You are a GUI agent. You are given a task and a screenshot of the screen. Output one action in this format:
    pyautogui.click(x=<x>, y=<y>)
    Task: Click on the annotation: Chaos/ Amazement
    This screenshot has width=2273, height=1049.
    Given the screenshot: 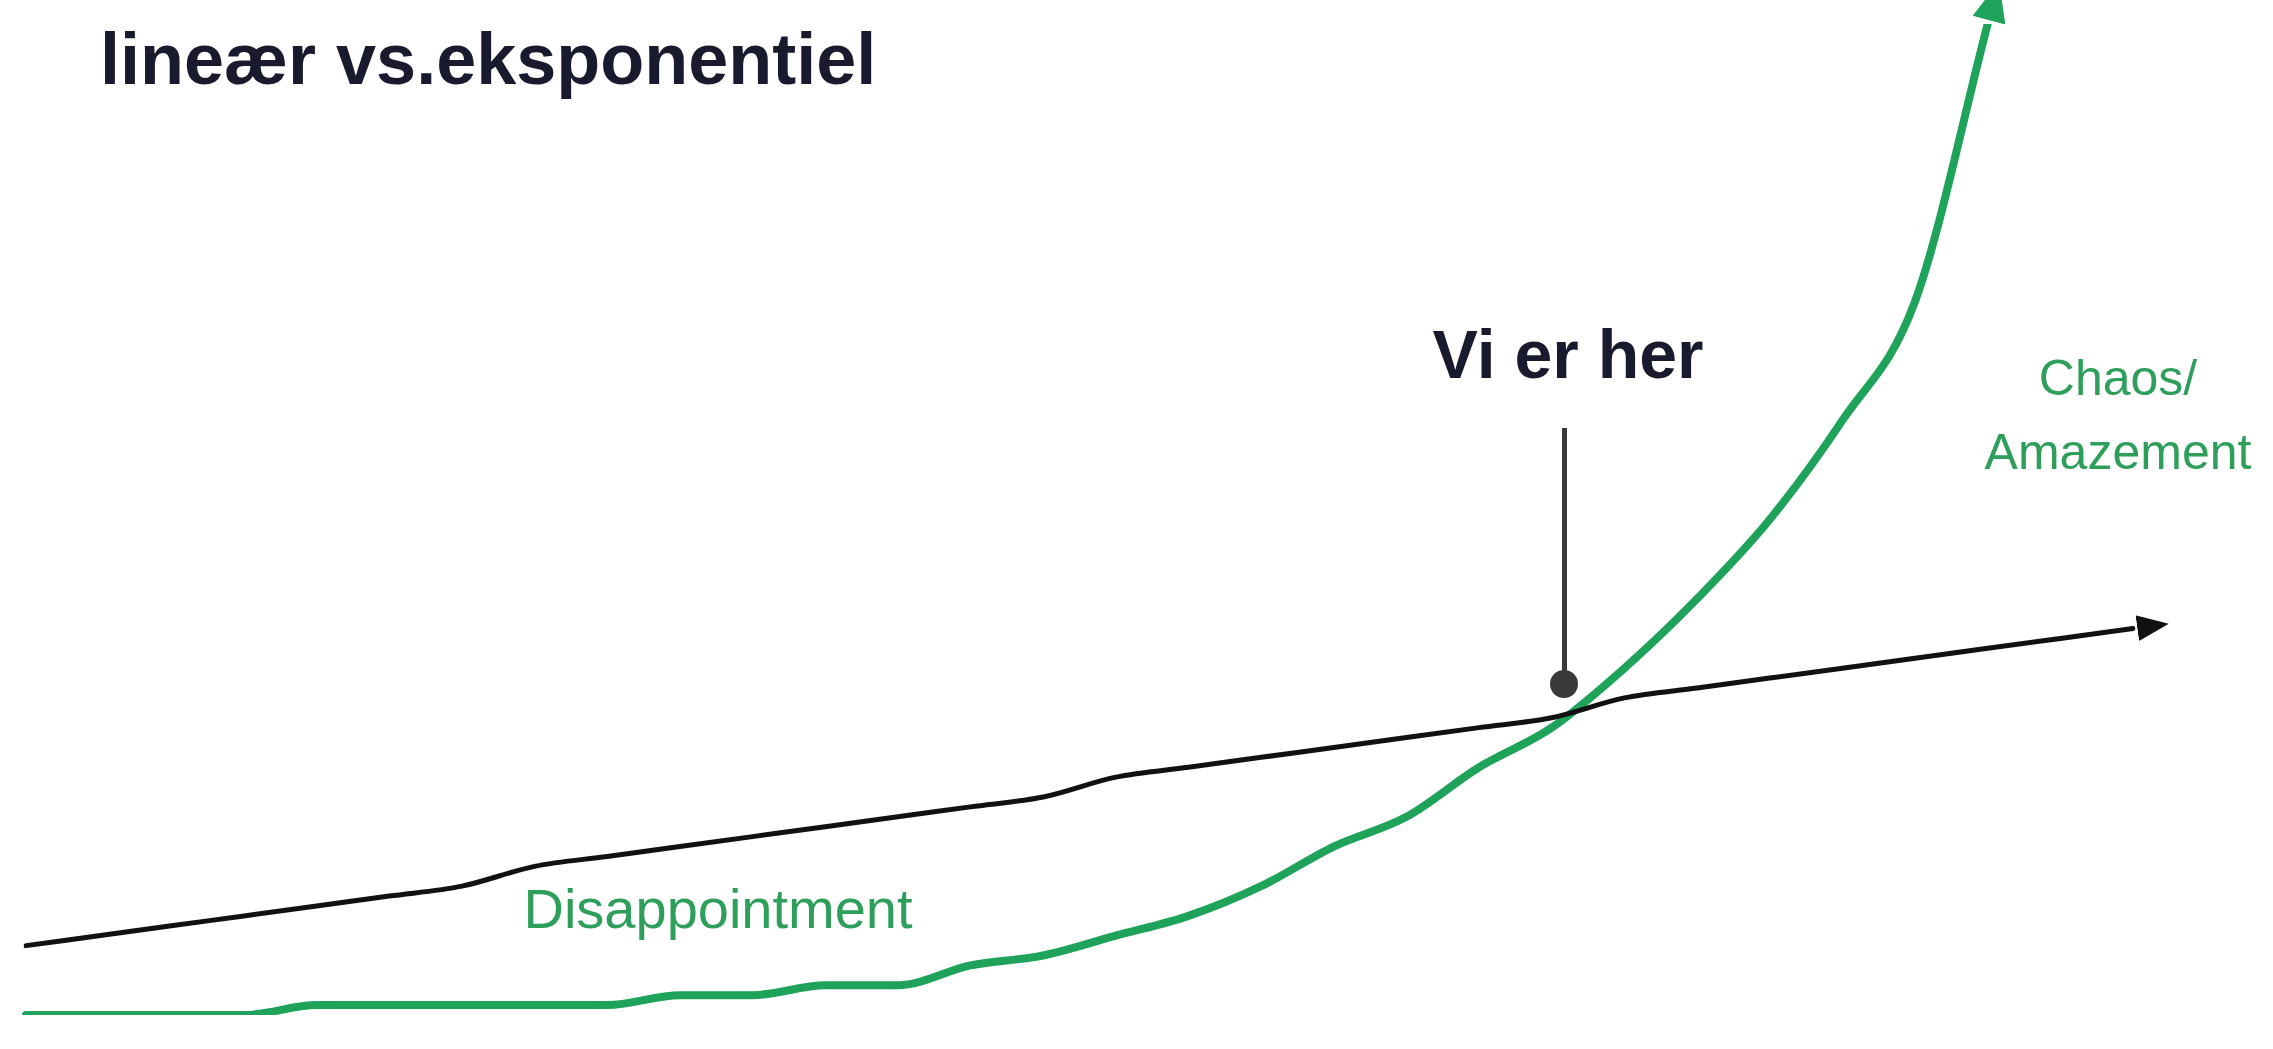 What is the action you would take?
    pyautogui.click(x=2118, y=415)
    